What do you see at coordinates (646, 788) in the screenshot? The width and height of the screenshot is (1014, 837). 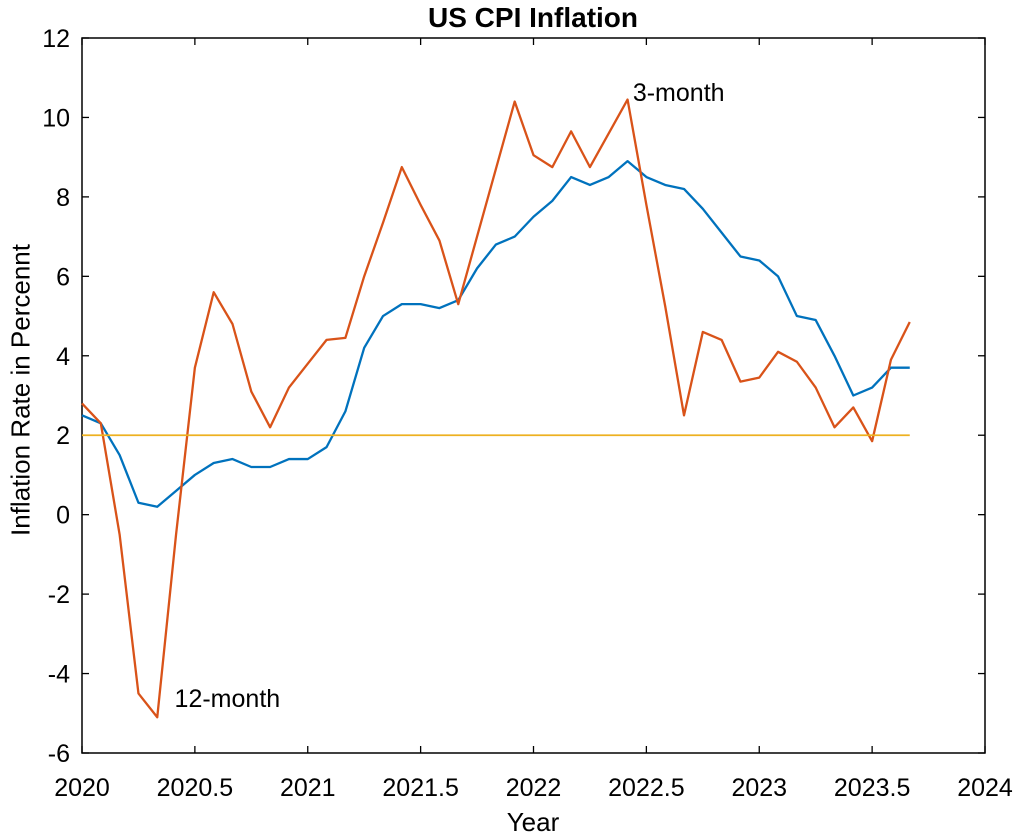 I see `x-tick-label: 2022.5` at bounding box center [646, 788].